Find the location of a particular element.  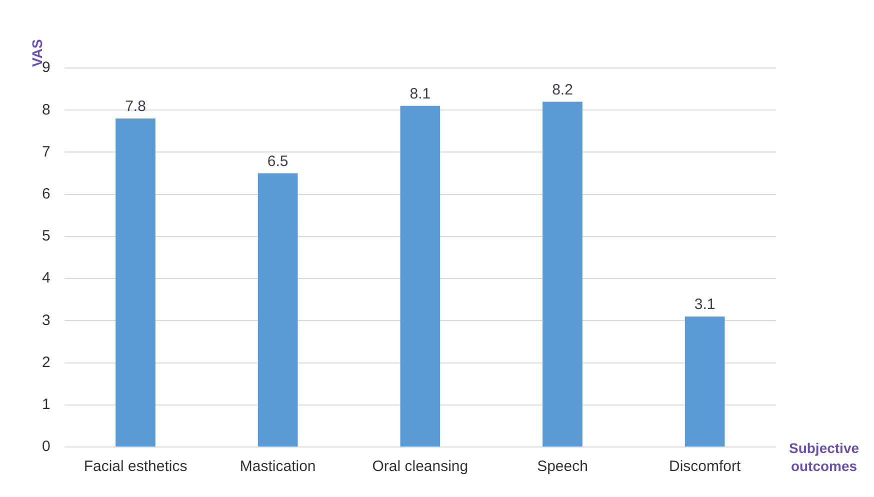

y-tick-label: 1 is located at coordinates (46, 405).